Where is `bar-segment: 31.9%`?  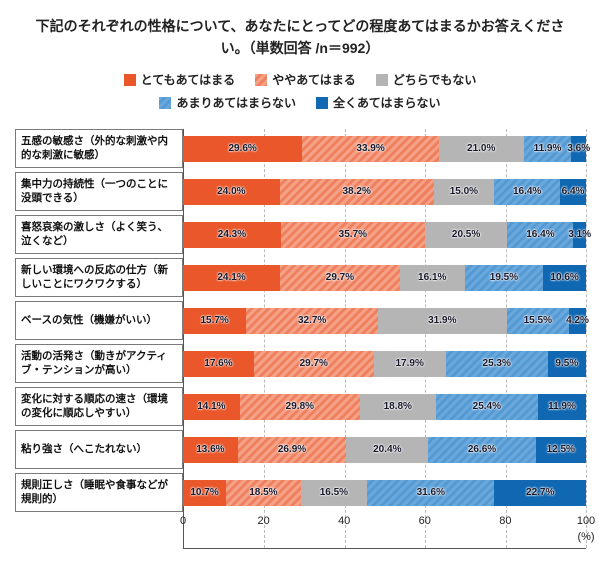 bar-segment: 31.9% is located at coordinates (442, 320).